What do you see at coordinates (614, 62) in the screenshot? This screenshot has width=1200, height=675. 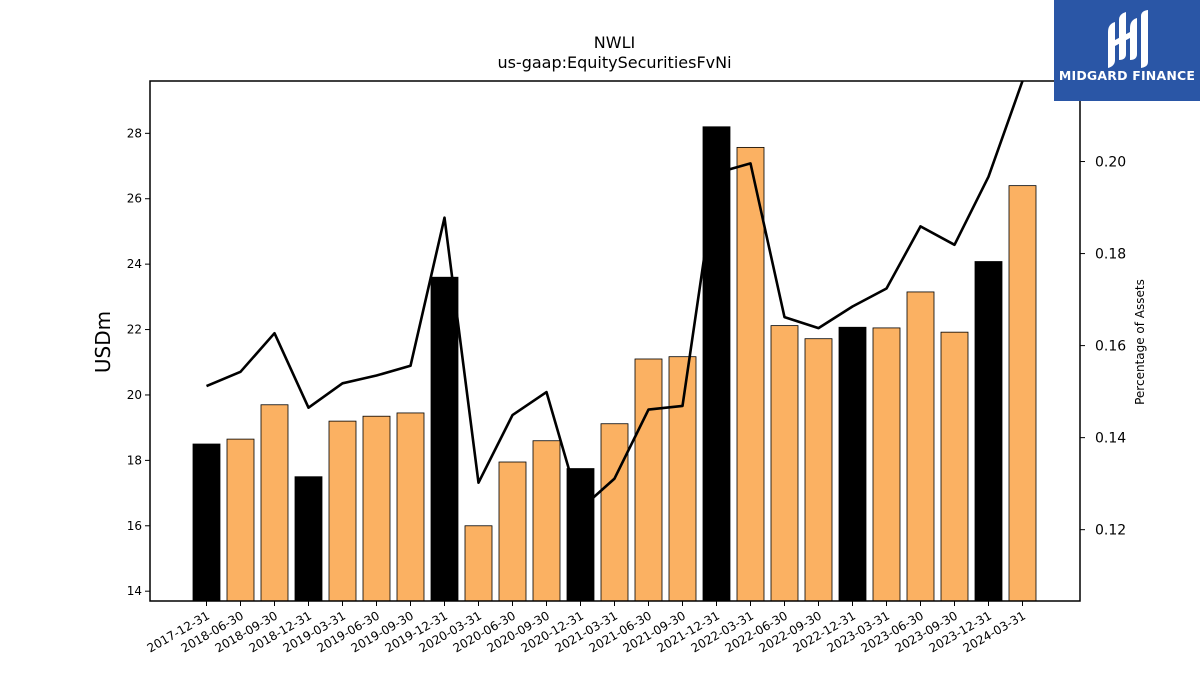 I see `chart-subtitle: us-gaap:EquitySecuritiesFvNi` at bounding box center [614, 62].